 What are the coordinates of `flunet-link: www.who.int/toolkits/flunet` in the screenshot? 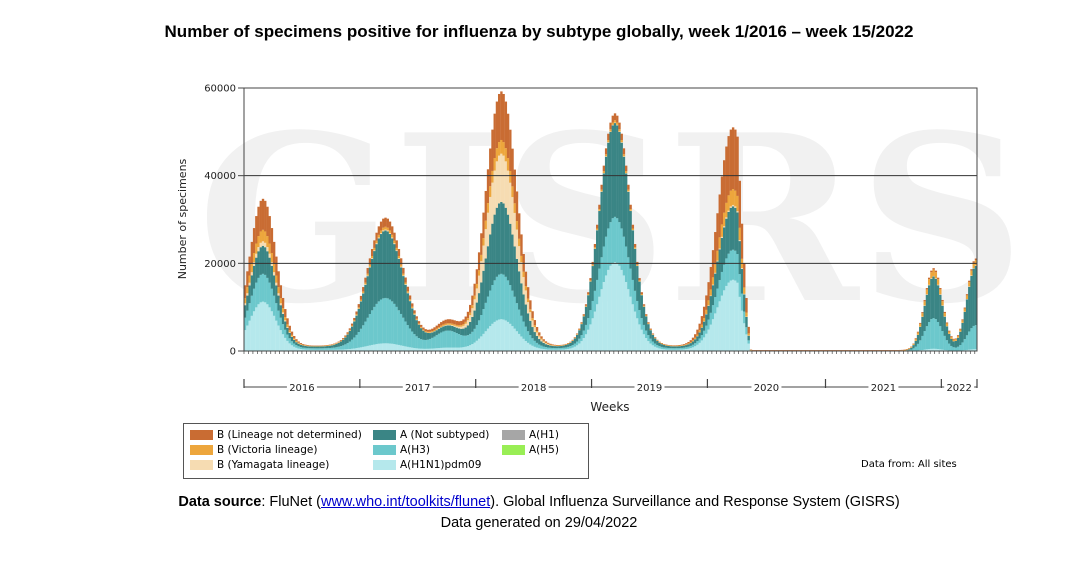 It's located at (405, 502).